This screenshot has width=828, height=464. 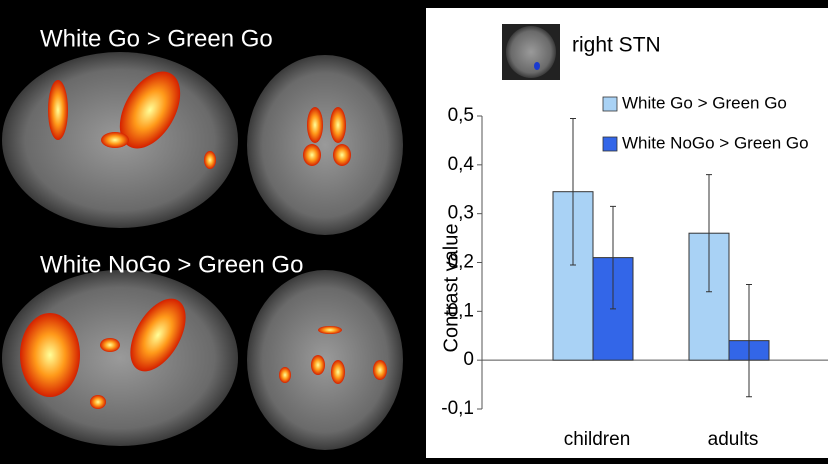 I want to click on y-tick-label: 0,5, so click(x=461, y=115).